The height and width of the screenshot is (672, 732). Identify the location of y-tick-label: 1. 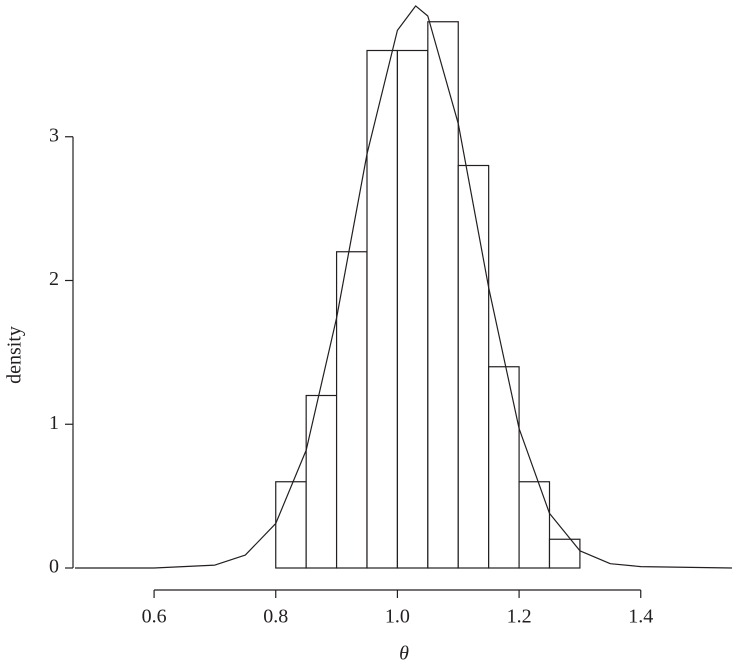
(54, 423).